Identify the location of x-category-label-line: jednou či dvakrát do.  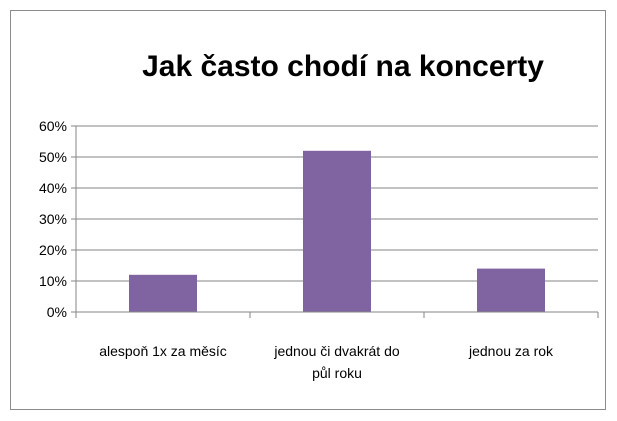
(336, 351).